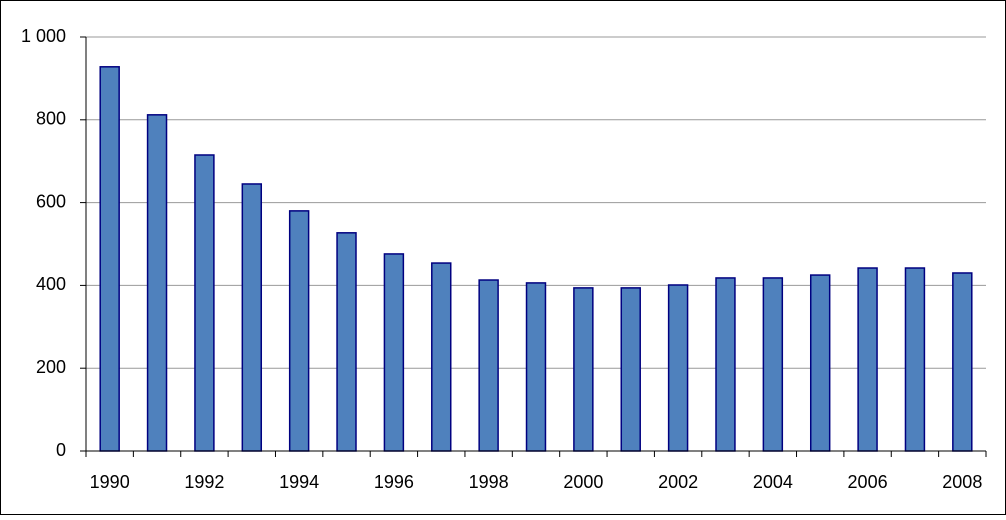  Describe the element at coordinates (51, 119) in the screenshot. I see `y-tick-label: 800` at that location.